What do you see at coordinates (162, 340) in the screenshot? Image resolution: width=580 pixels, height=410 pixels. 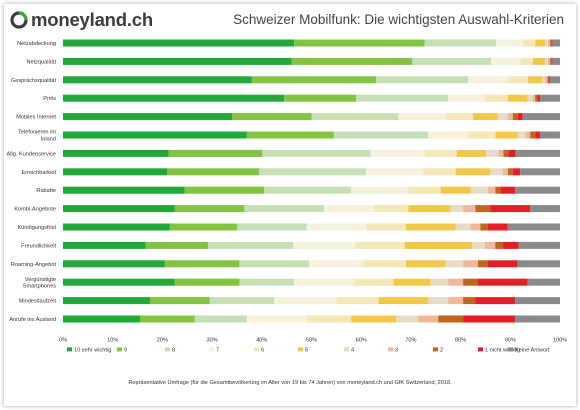 I see `x-tick-label: 20%` at bounding box center [162, 340].